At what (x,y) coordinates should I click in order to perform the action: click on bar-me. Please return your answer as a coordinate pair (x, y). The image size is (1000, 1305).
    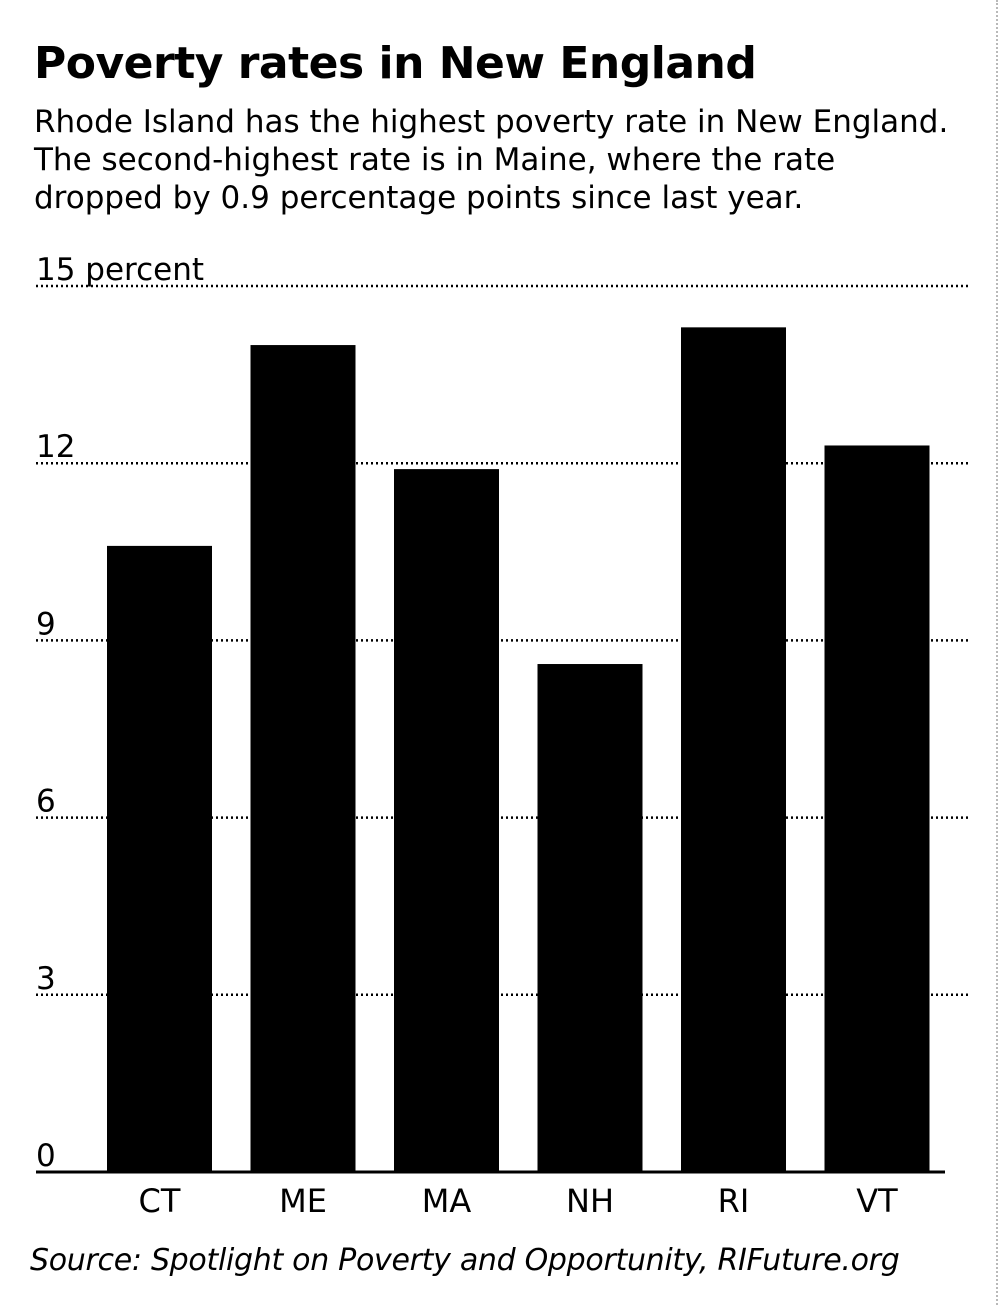
    Looking at the image, I should click on (303, 759).